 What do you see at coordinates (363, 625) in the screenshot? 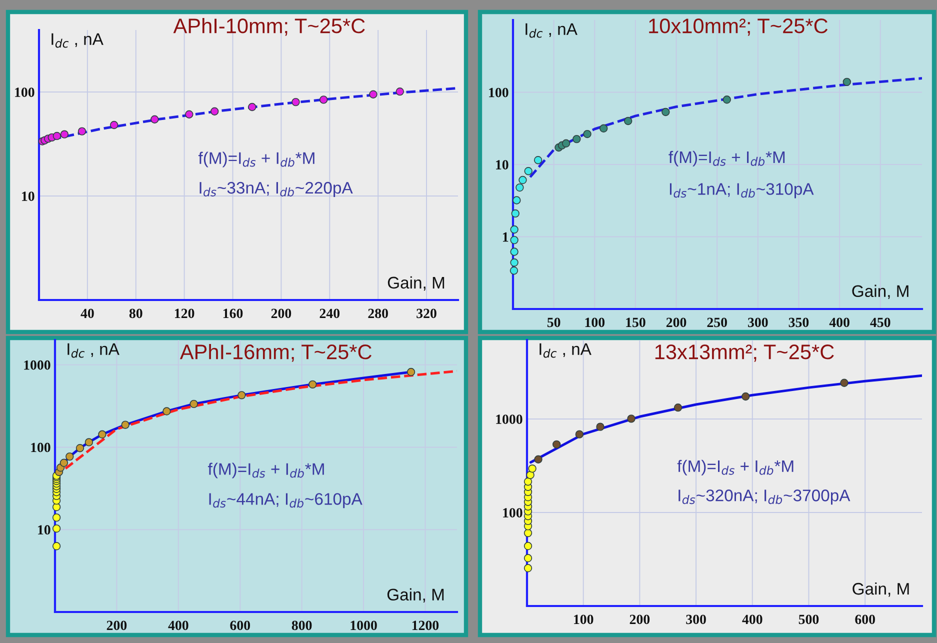
I see `x-tick-label: 1000` at bounding box center [363, 625].